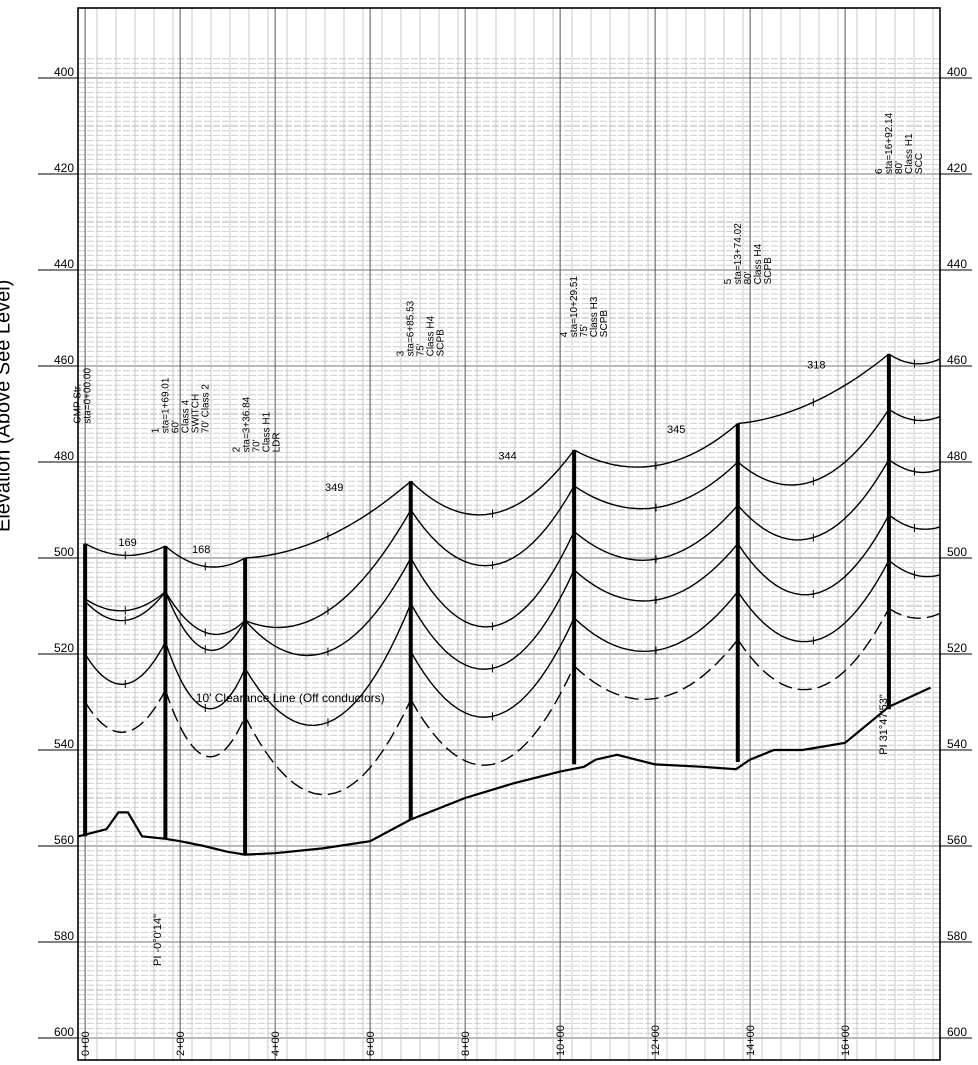 The width and height of the screenshot is (978, 1065). Describe the element at coordinates (594, 316) in the screenshot. I see `structure-label-line: Class H3` at that location.